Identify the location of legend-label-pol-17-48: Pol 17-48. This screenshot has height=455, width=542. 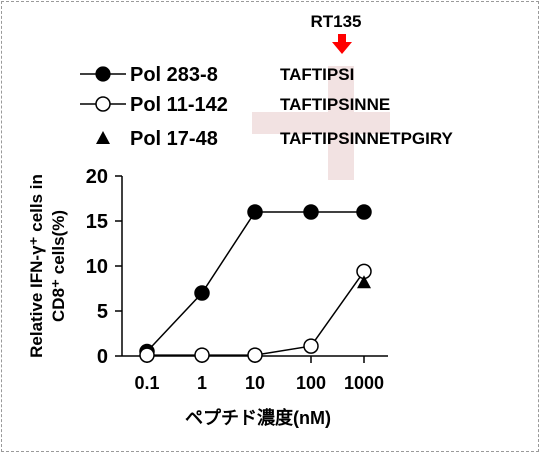
(174, 139).